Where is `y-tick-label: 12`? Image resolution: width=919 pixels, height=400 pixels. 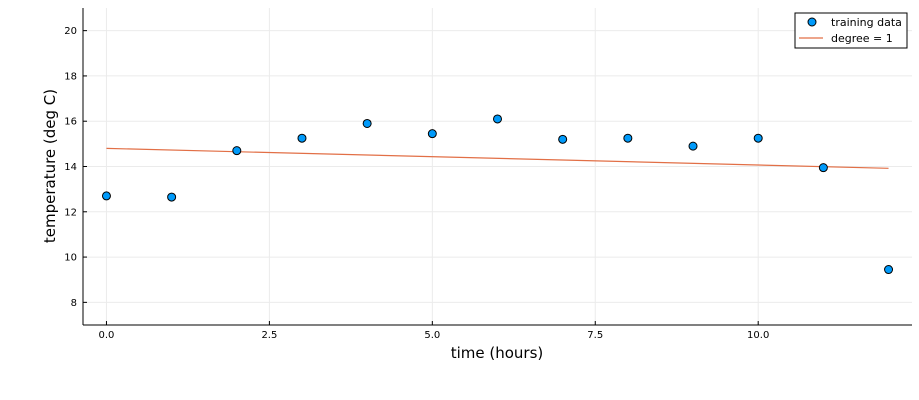 y-tick-label: 12 is located at coordinates (70, 212).